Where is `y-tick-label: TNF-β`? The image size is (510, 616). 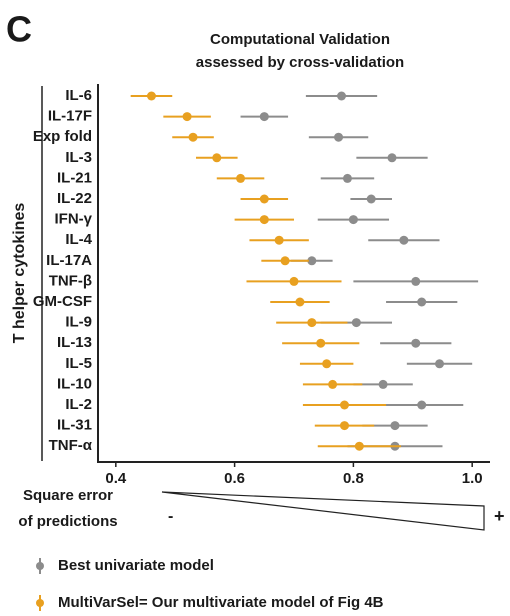
y-tick-label: TNF-β is located at coordinates (70, 280).